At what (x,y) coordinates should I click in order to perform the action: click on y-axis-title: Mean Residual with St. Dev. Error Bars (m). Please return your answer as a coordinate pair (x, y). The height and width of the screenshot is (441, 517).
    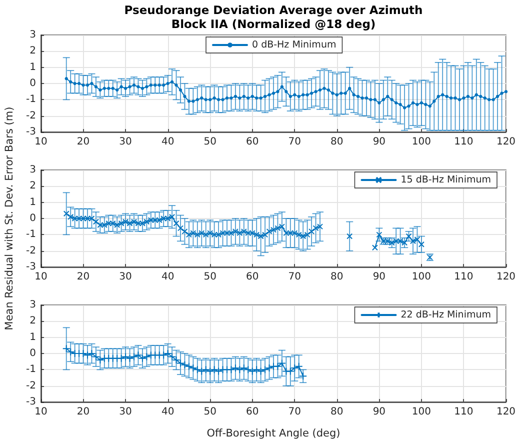
    Looking at the image, I should click on (10, 218).